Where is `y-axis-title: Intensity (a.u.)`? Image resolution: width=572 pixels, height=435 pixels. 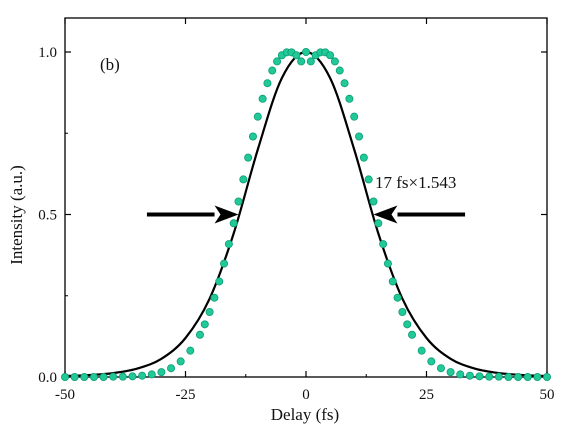
y-axis-title: Intensity (a.u.) is located at coordinates (16, 215).